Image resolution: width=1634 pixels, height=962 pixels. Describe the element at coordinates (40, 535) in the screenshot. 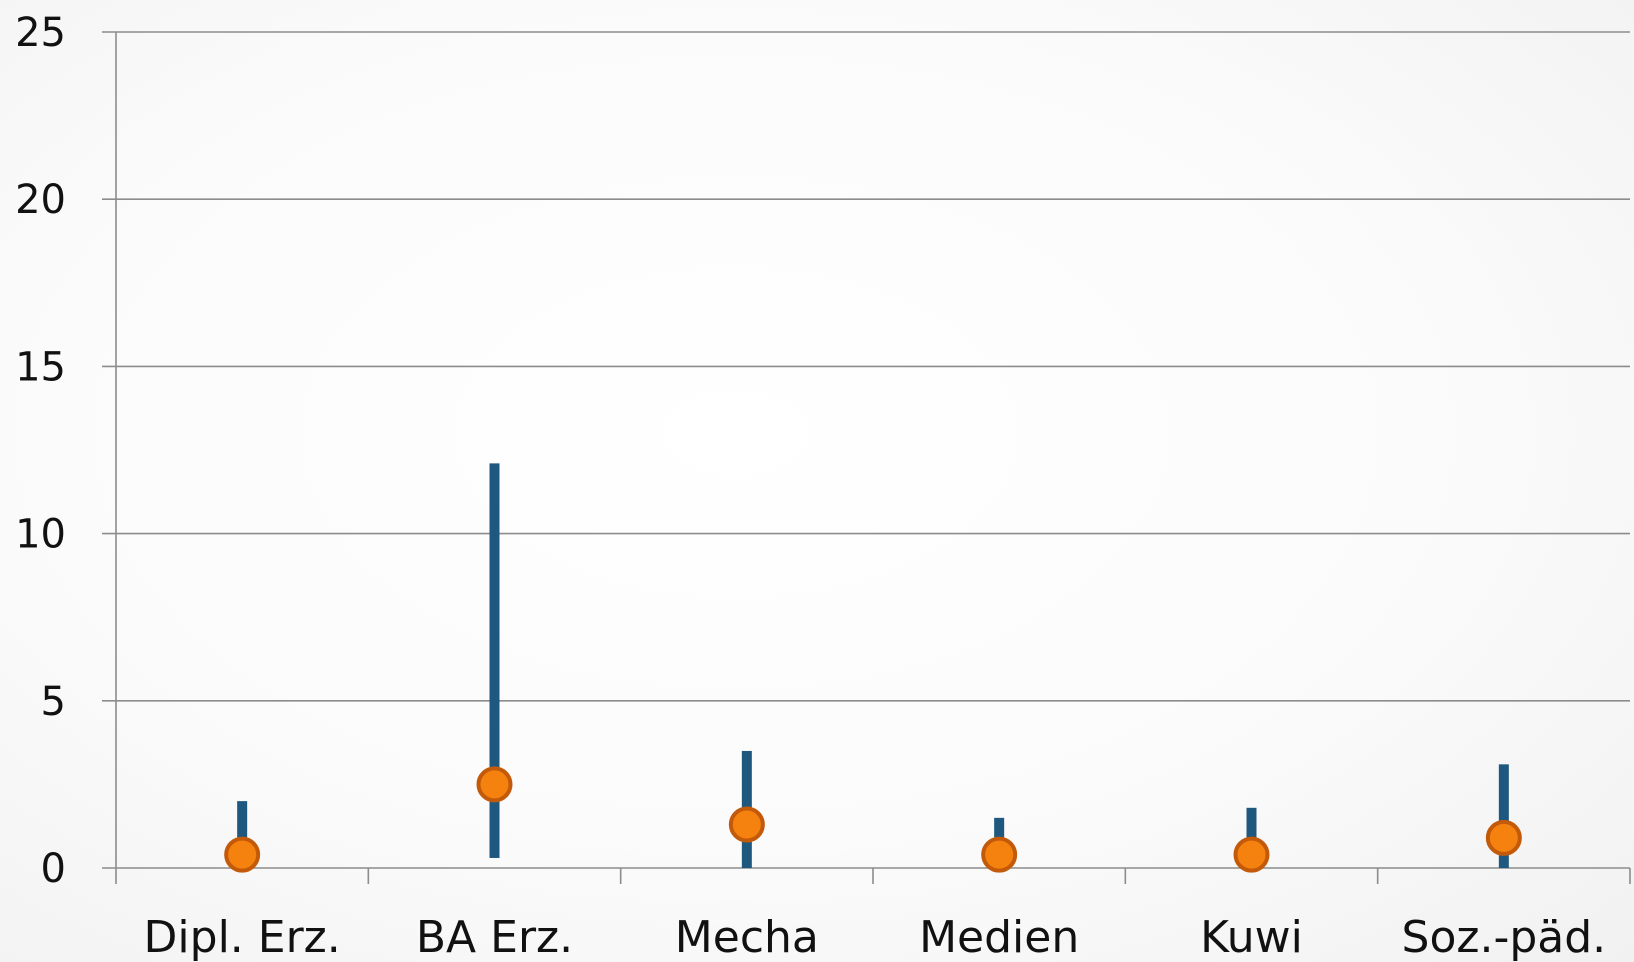

I see `y-tick-label: 10` at that location.